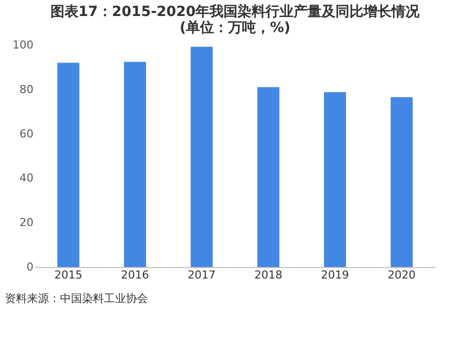  Describe the element at coordinates (23, 45) in the screenshot. I see `y-tick-label: 100` at that location.